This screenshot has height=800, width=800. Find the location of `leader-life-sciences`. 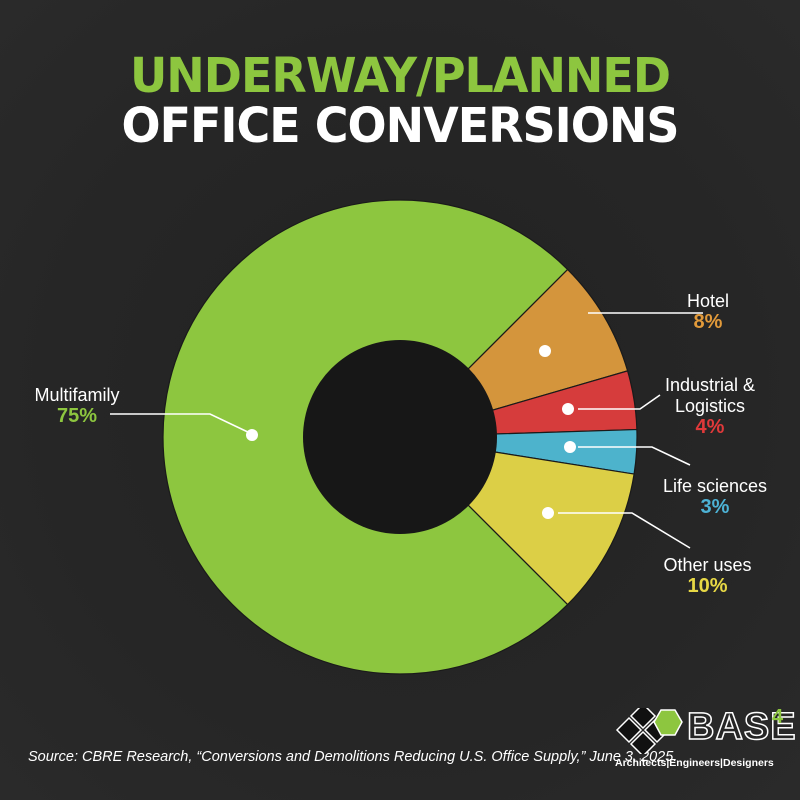

leader-life-sciences is located at coordinates (634, 456).